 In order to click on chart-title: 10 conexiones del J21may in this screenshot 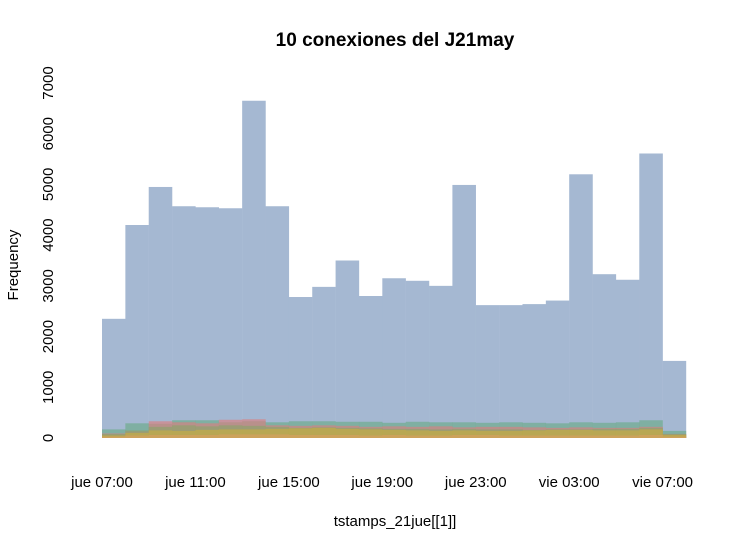, I will do `click(395, 40)`.